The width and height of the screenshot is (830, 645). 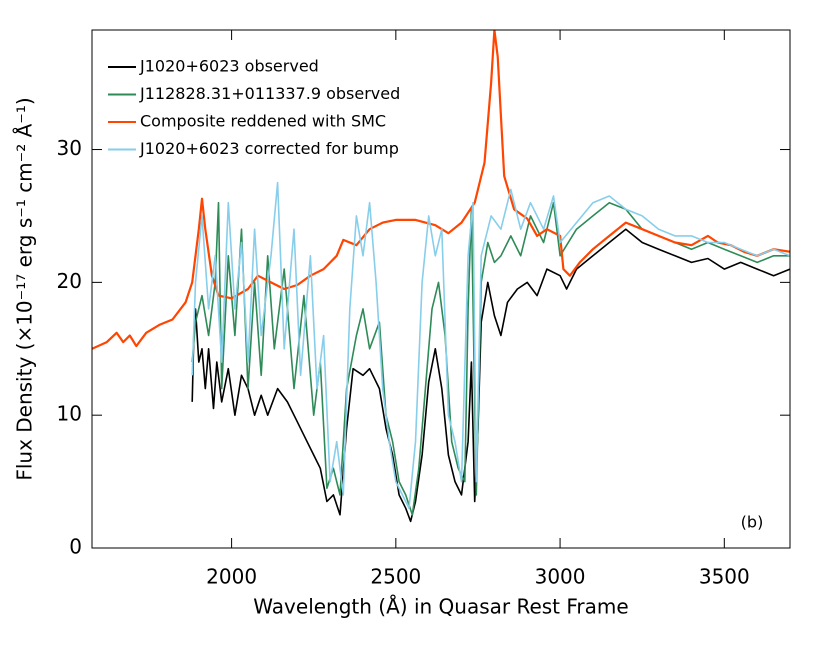 What do you see at coordinates (269, 148) in the screenshot?
I see `legend-label: J1020+6023 corrected for bump` at bounding box center [269, 148].